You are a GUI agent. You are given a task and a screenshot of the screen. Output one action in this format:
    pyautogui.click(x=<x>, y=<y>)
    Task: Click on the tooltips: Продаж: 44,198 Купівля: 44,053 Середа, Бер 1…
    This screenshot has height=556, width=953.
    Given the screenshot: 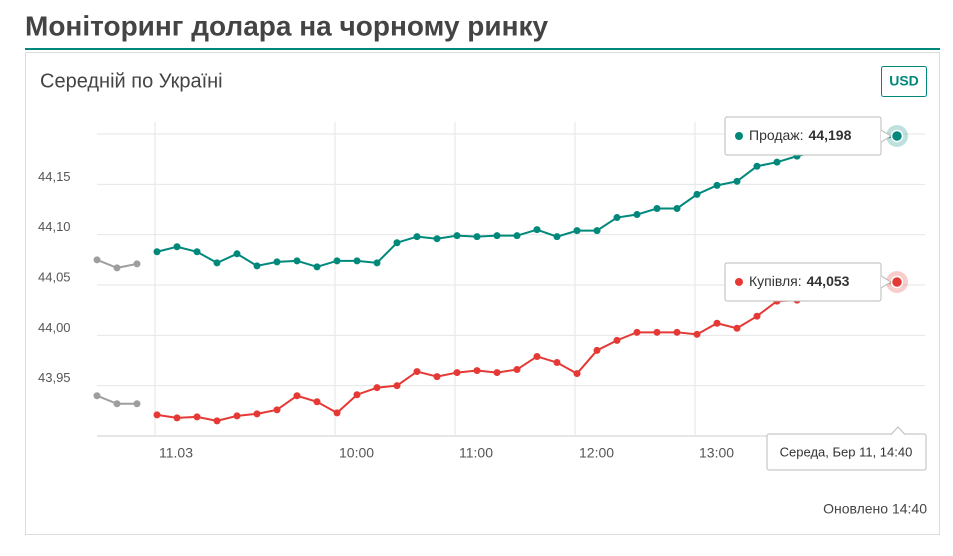 What is the action you would take?
    pyautogui.click(x=825, y=293)
    